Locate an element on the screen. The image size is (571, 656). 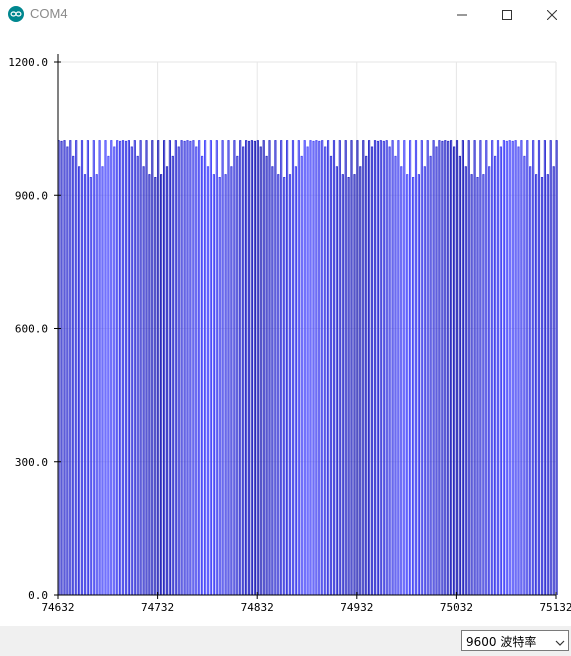
x-tick-label: 74732 is located at coordinates (157, 607).